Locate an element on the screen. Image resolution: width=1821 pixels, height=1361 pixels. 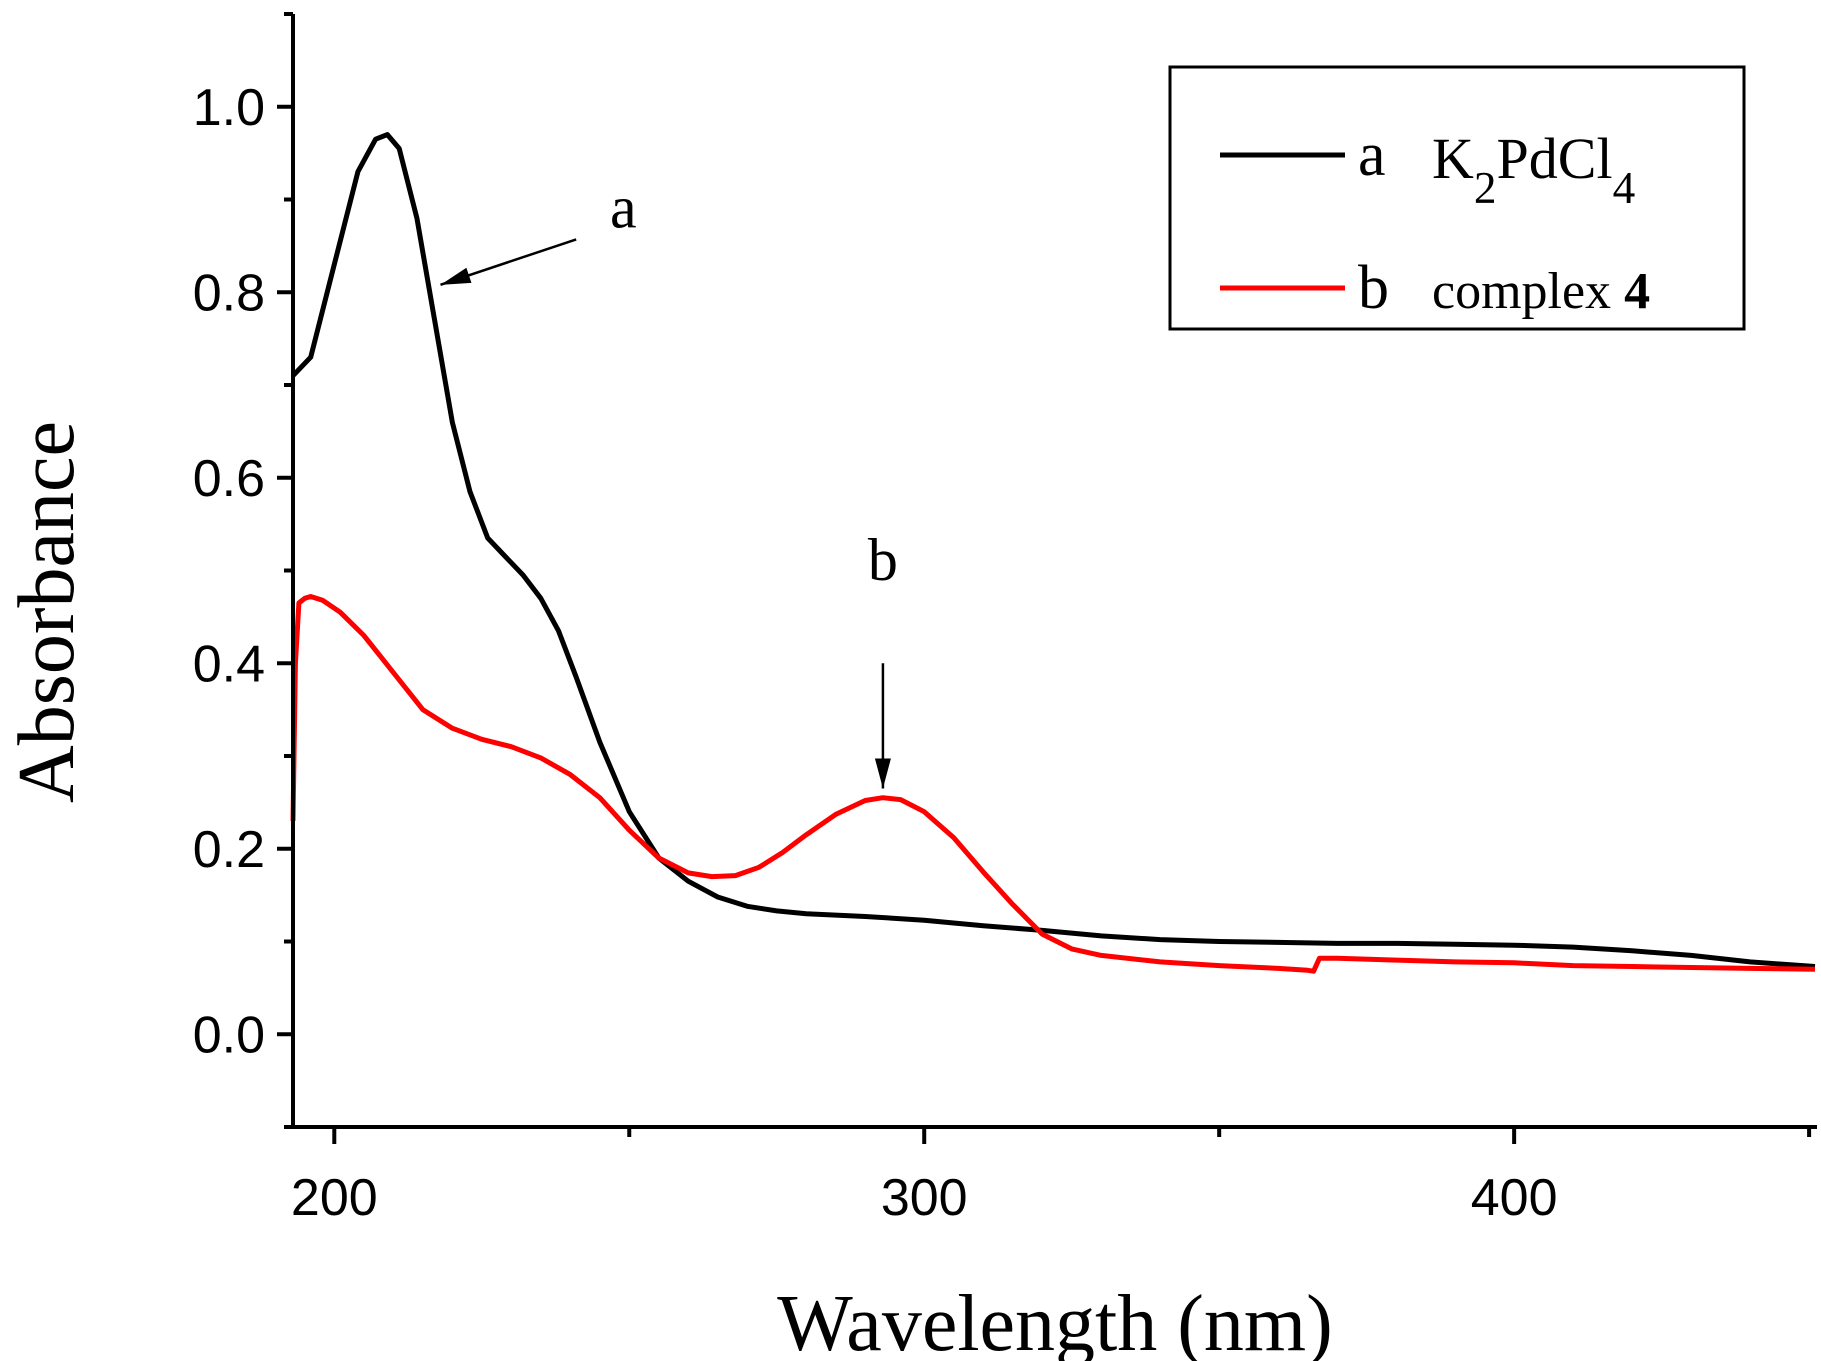
y-tick-label: 0.2 is located at coordinates (229, 850).